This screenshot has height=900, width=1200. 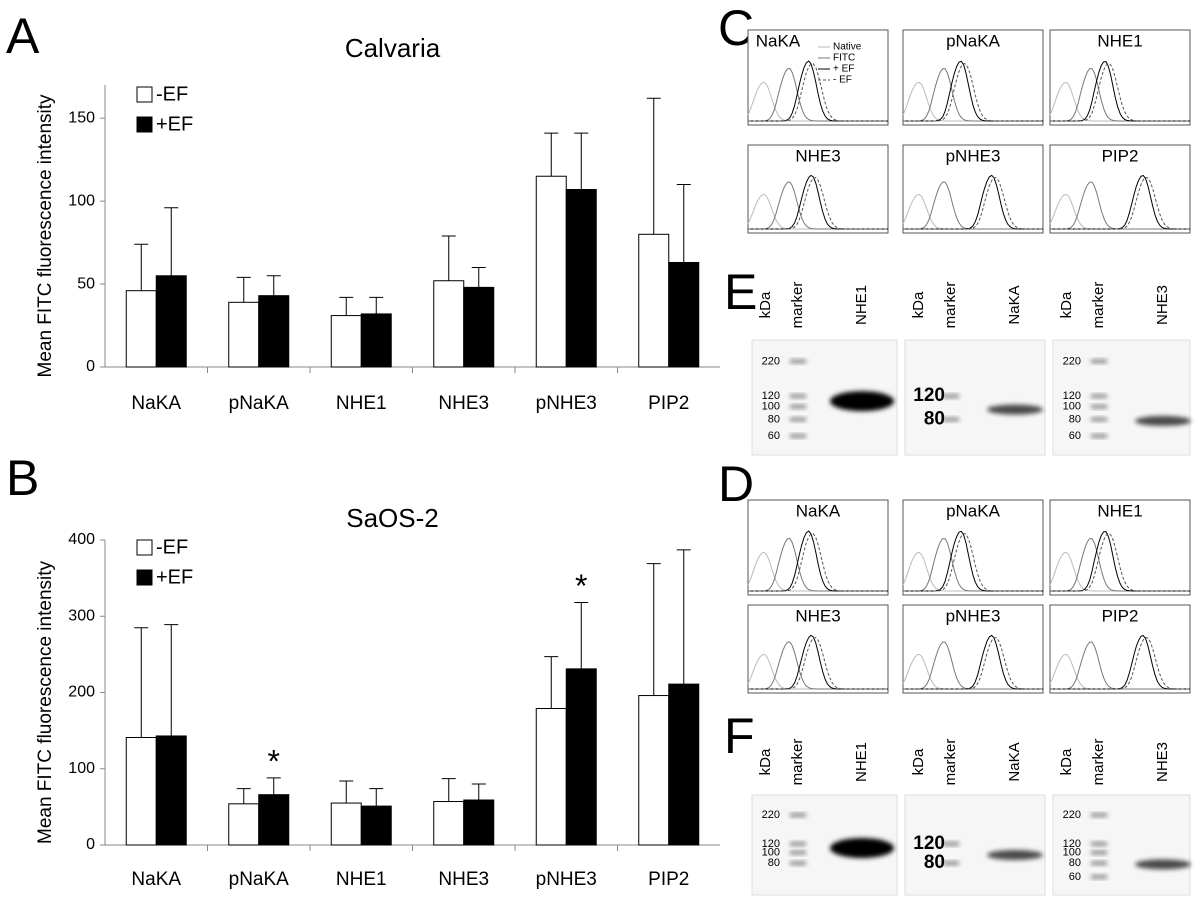 I want to click on histogram-label: NHE1, so click(x=1119, y=510).